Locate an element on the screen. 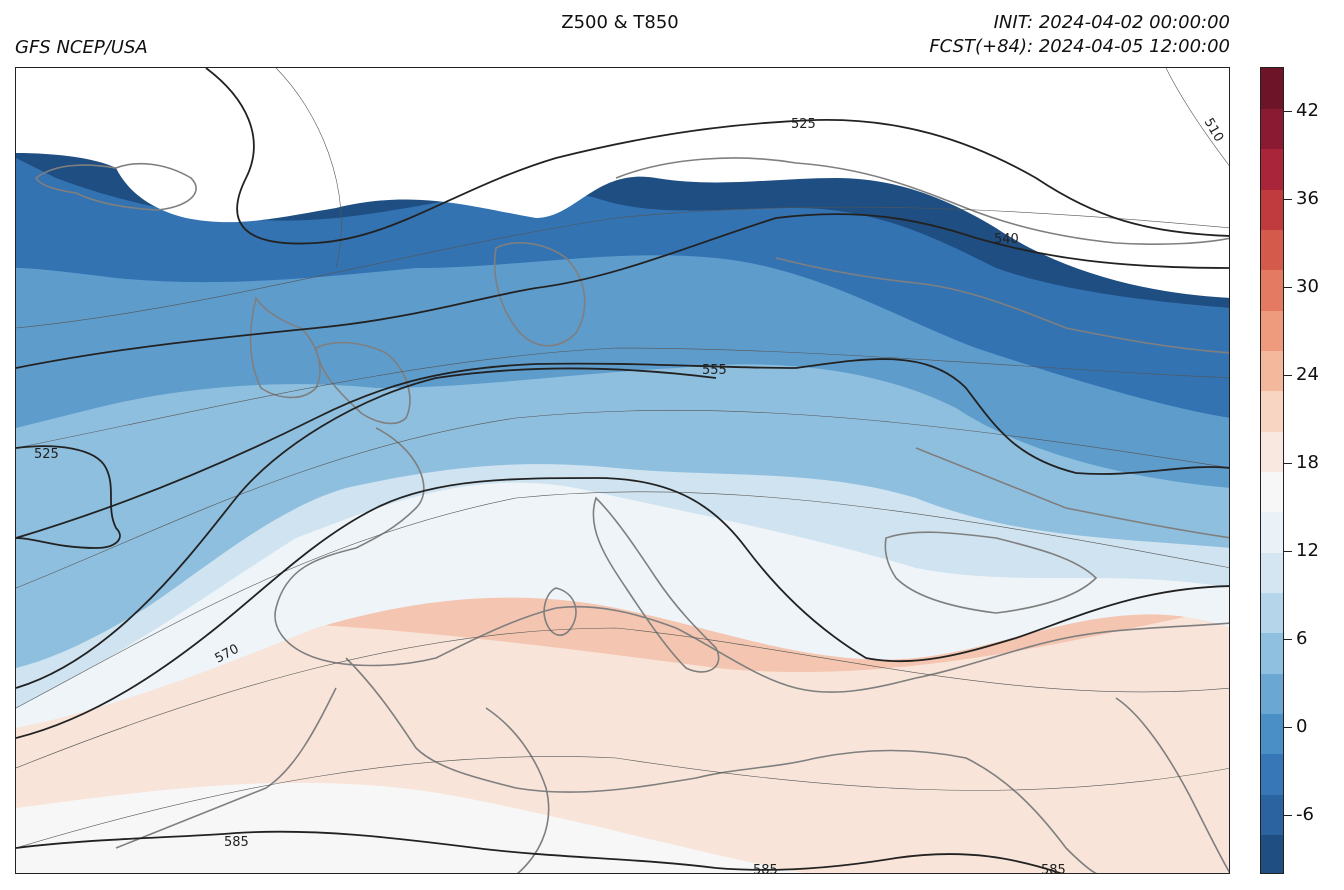  colorbar-tick-label: 12 is located at coordinates (1307, 551).